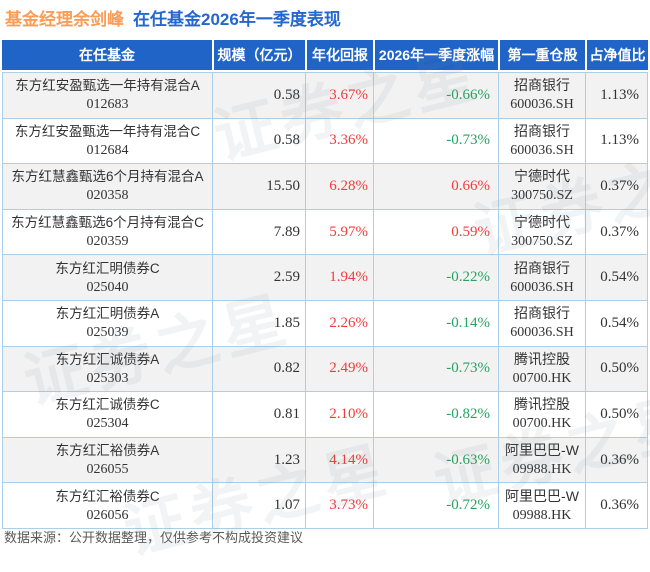 Image resolution: width=650 pixels, height=572 pixels. I want to click on holding-name: 腾讯控股, so click(542, 358).